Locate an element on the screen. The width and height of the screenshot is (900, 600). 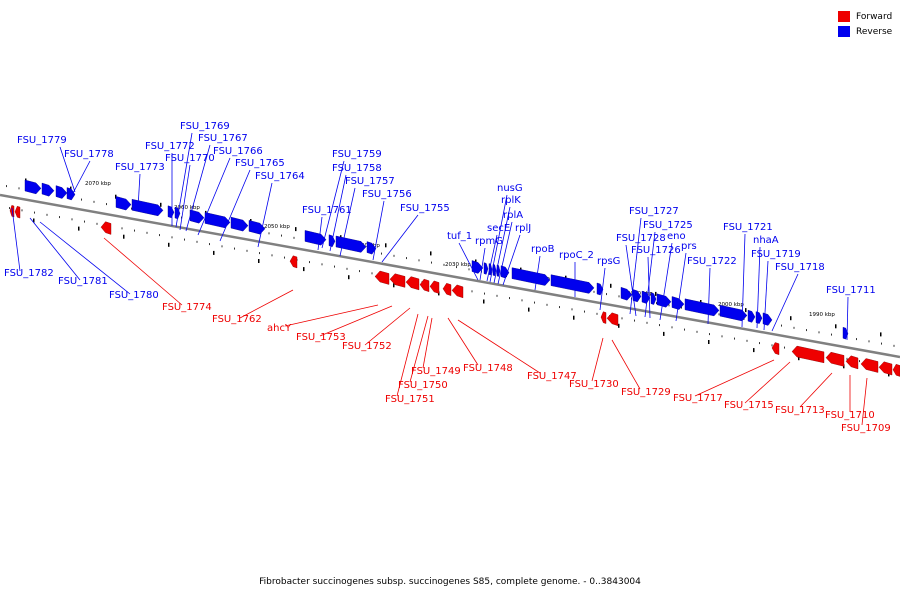
gene-label-forward: FSU_1749 is located at coordinates (436, 371).